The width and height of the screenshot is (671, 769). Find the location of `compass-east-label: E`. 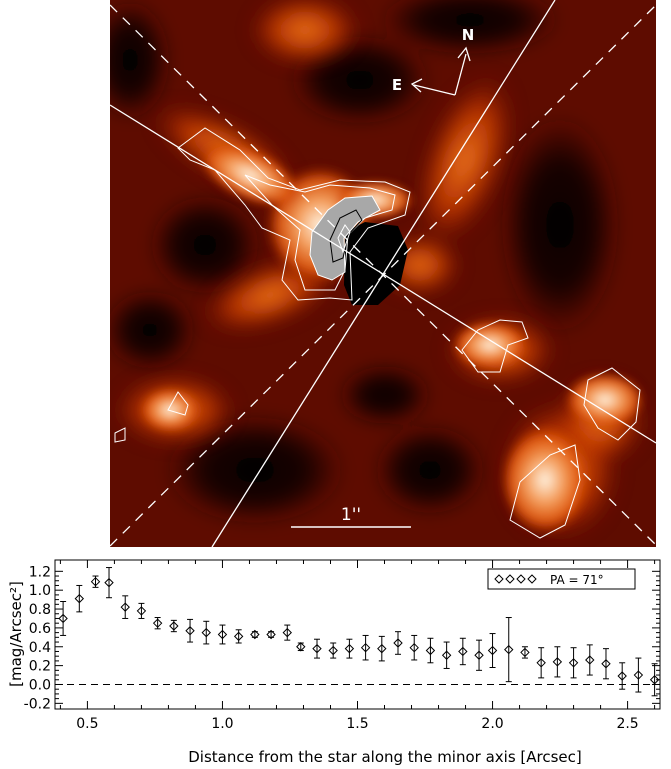

compass-east-label: E is located at coordinates (397, 85).